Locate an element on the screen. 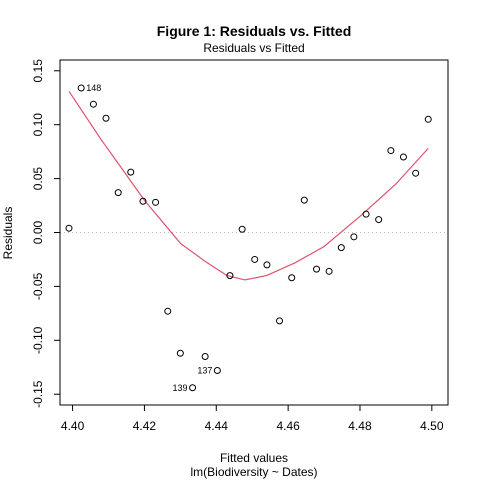 The width and height of the screenshot is (480, 480). chart-title: Figure 1: Residuals vs. Fitted is located at coordinates (254, 31).